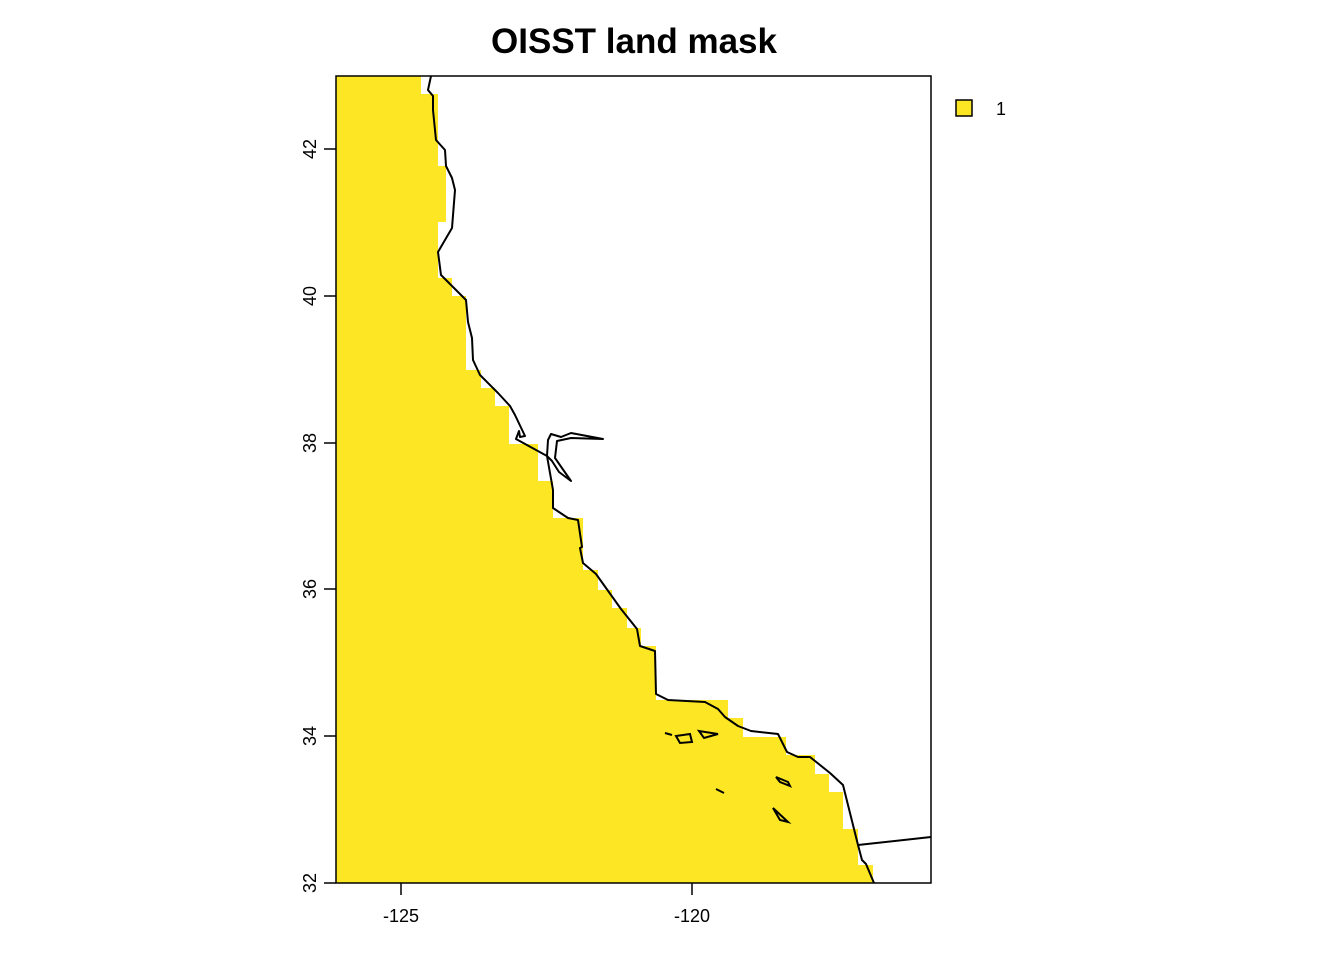 The height and width of the screenshot is (960, 1344). I want to click on y-tick-label: 32, so click(310, 883).